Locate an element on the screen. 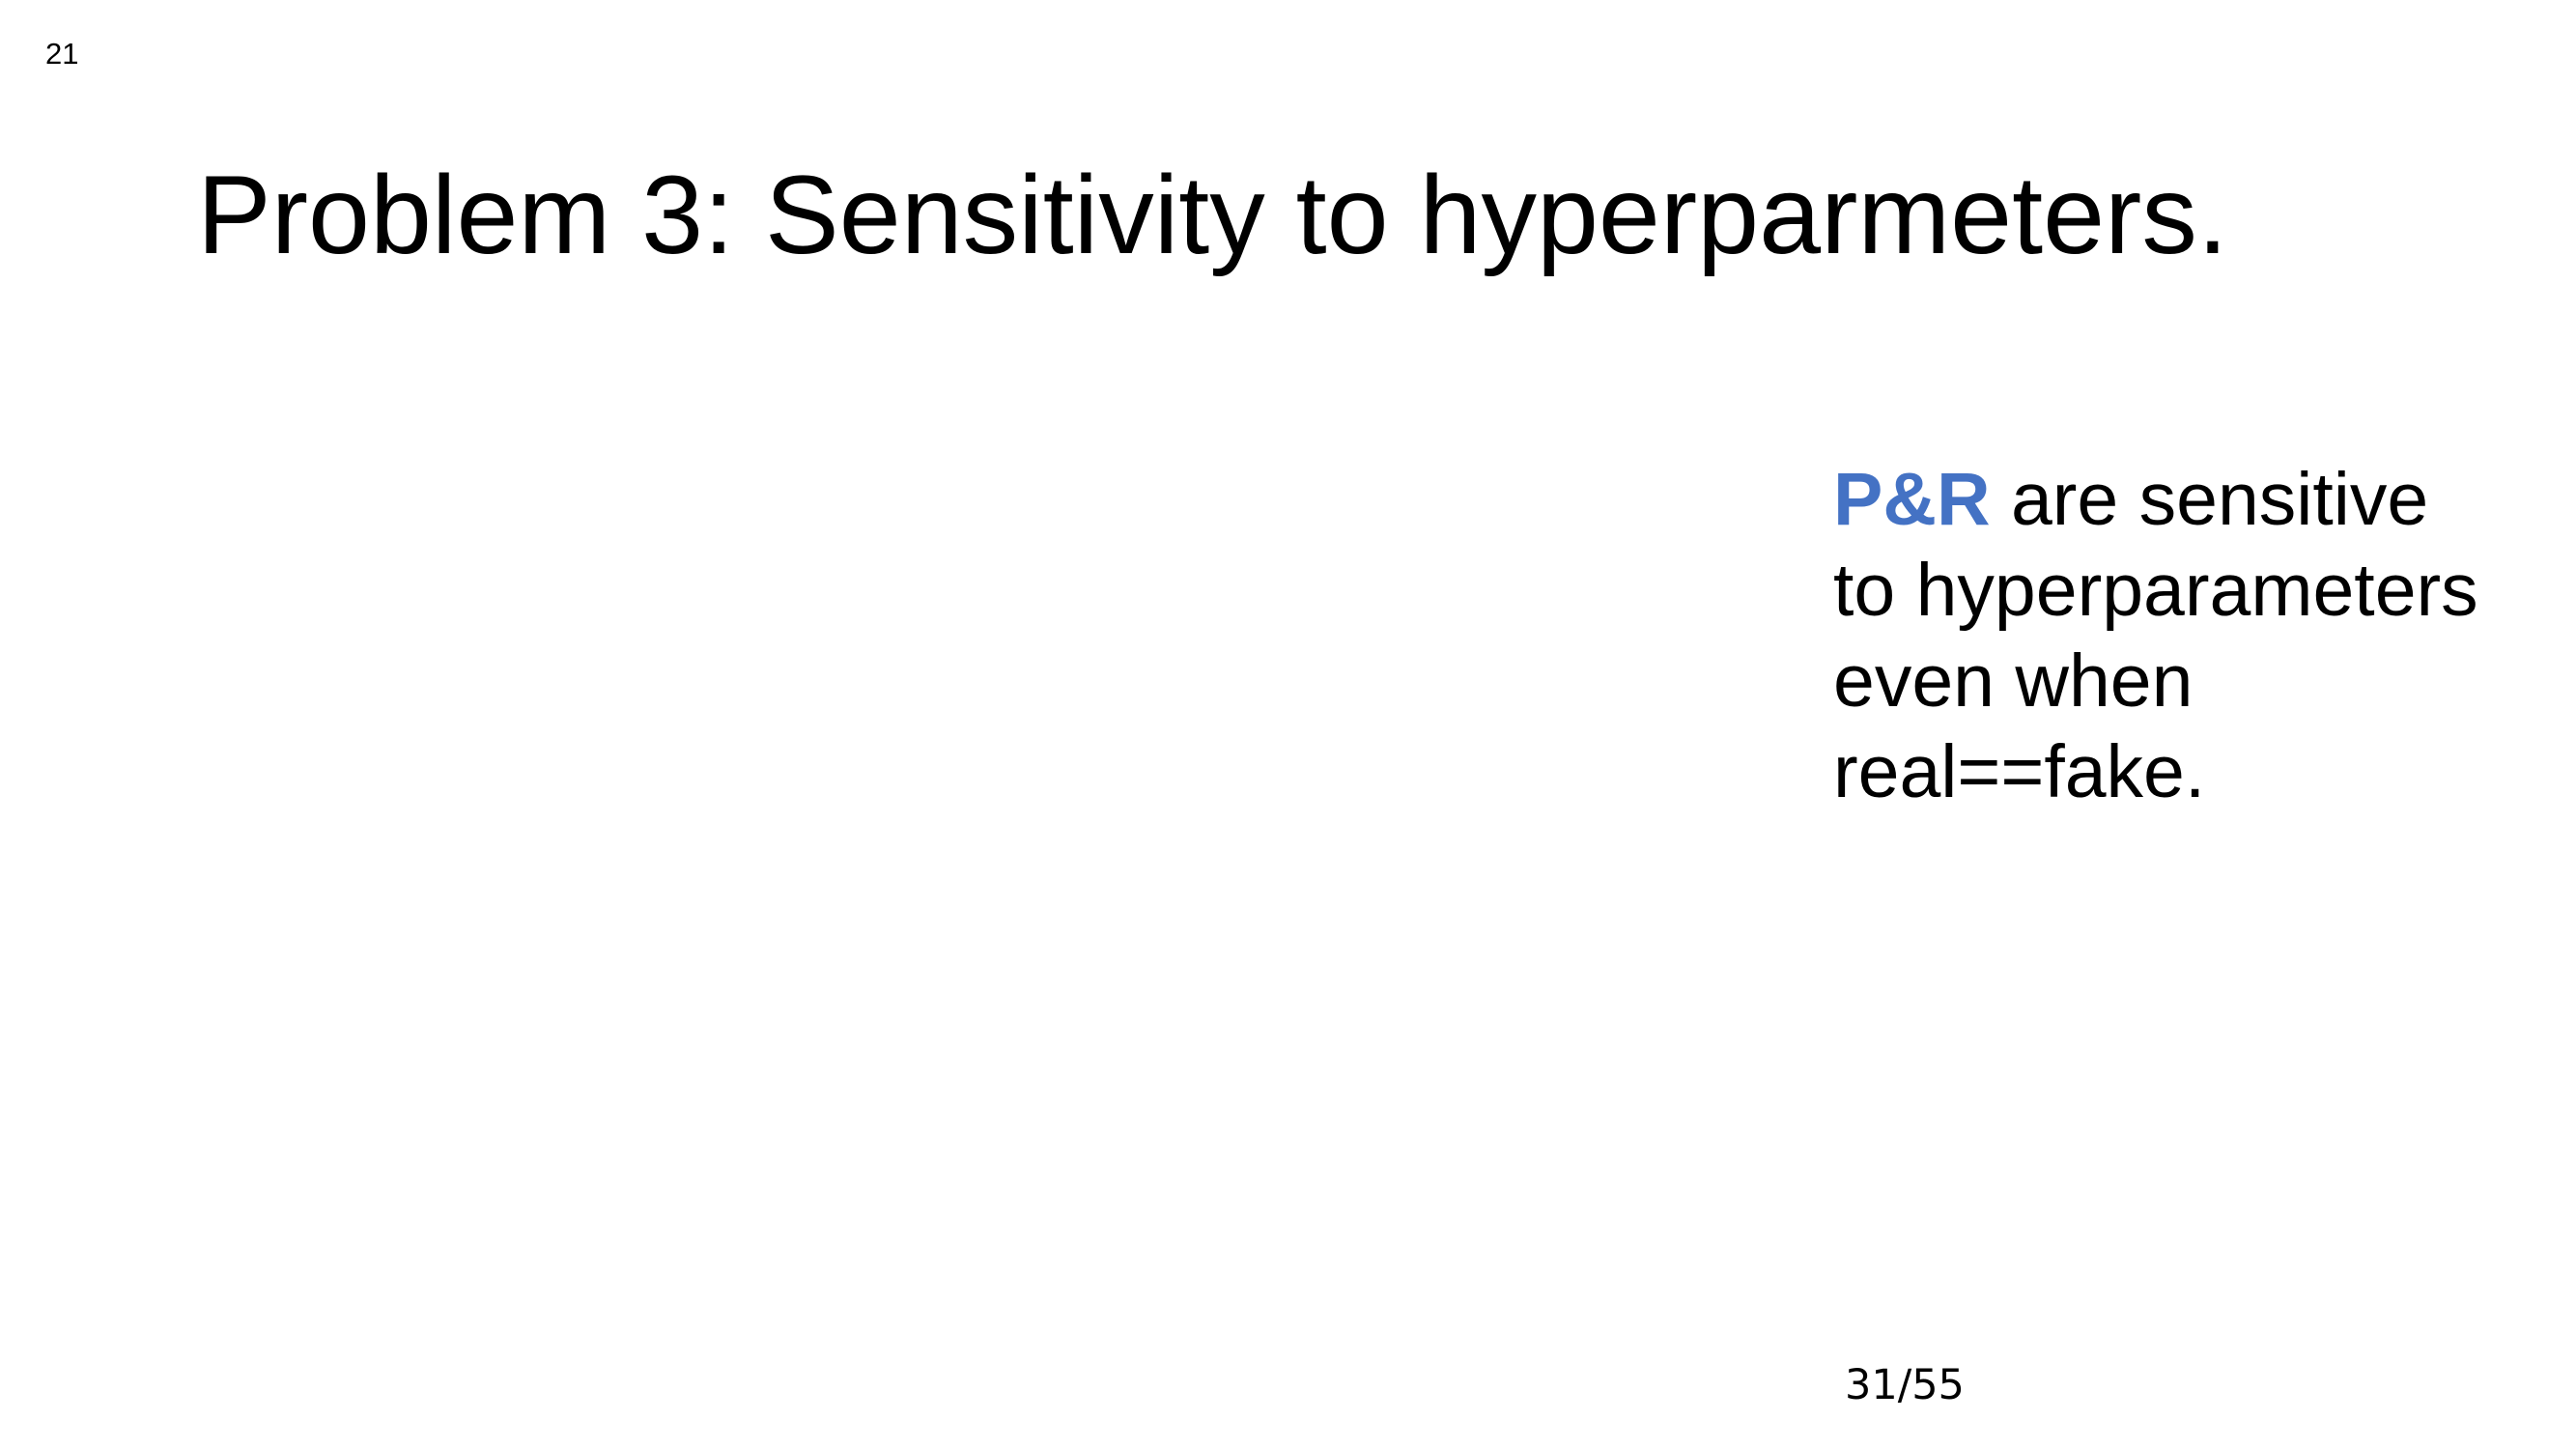 The height and width of the screenshot is (1449, 2576). body-line-4: real==fake. is located at coordinates (2019, 771).